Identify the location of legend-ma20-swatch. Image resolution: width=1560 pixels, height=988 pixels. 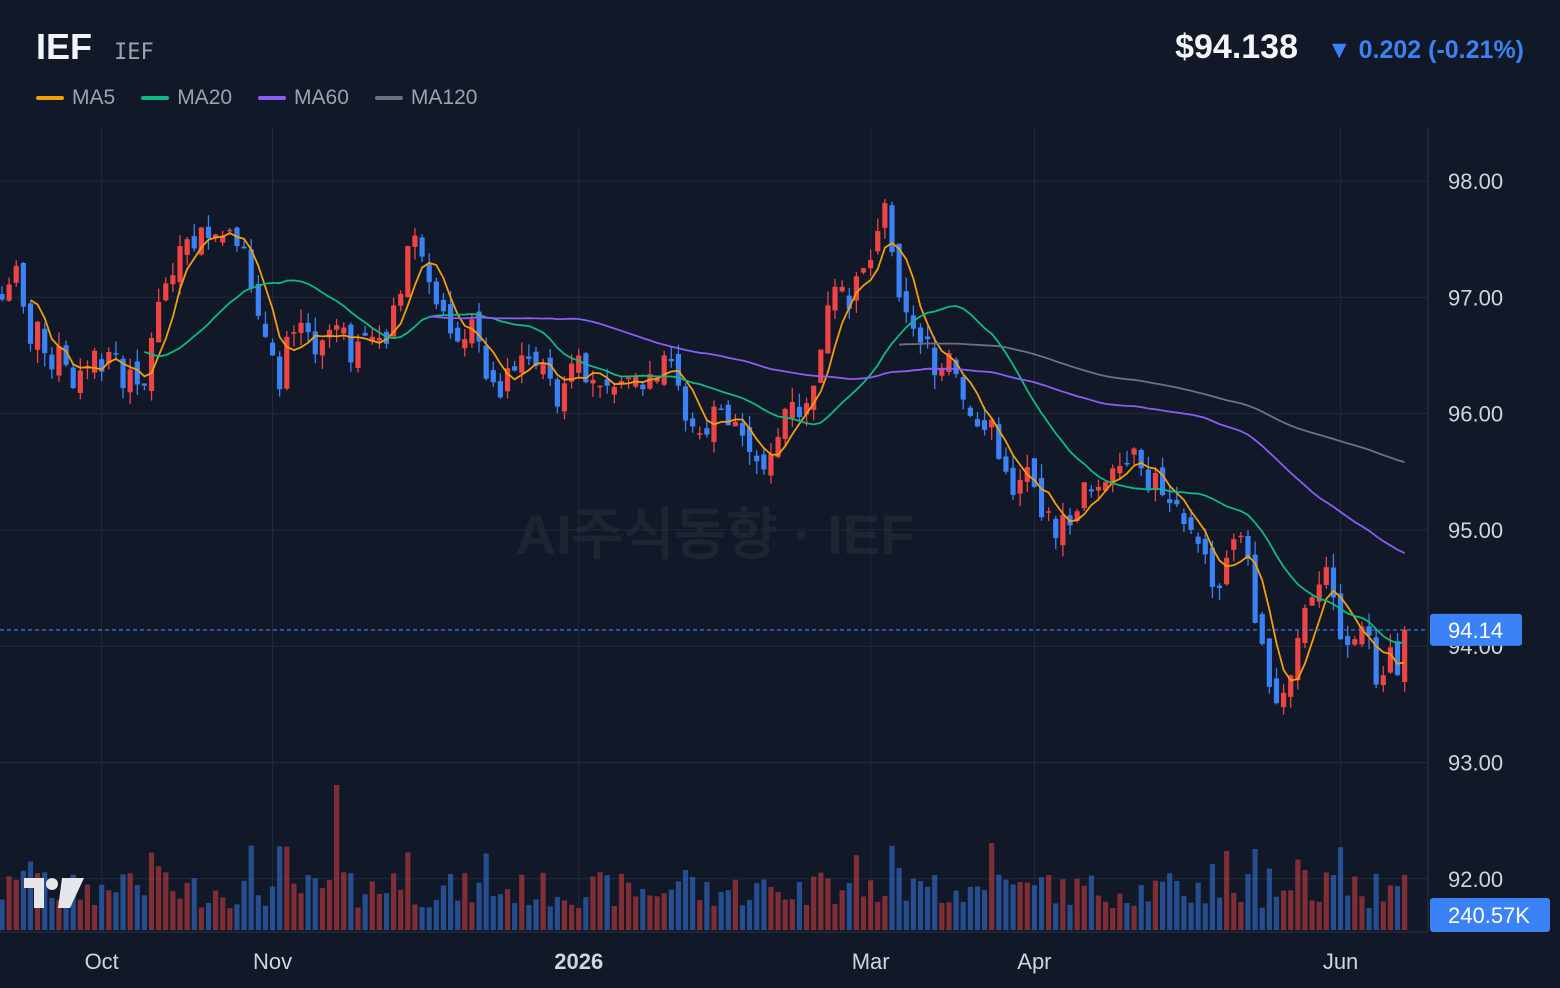
(155, 98).